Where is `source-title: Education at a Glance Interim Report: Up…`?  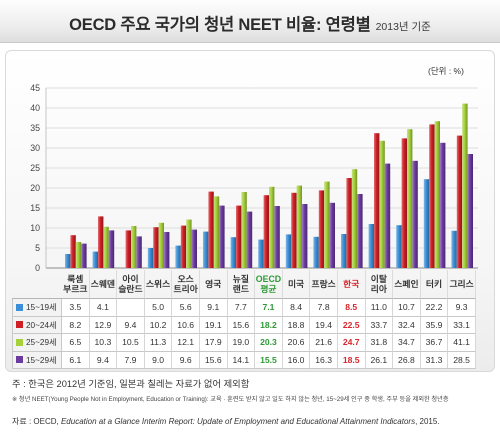
source-title: Education at a Glance Interim Report: Up… is located at coordinates (238, 421).